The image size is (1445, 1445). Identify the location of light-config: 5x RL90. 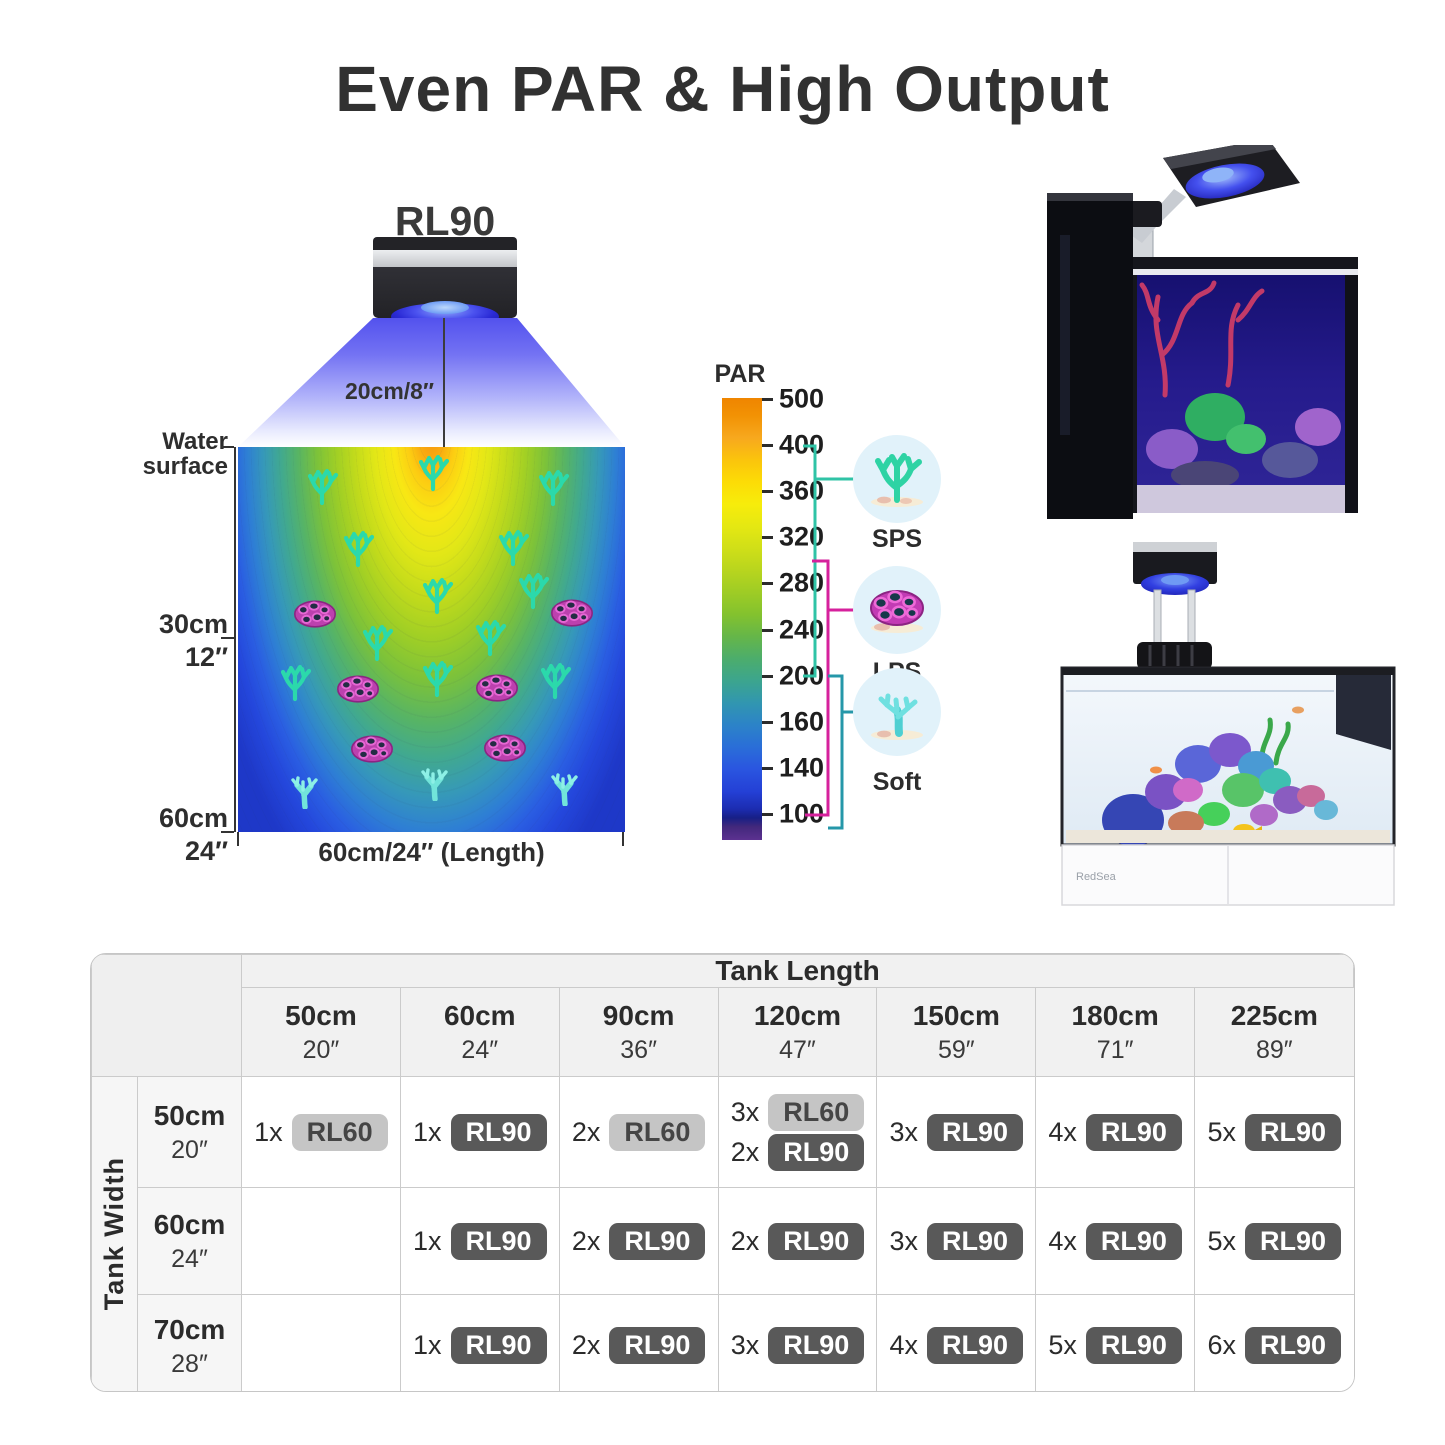
(1274, 1241).